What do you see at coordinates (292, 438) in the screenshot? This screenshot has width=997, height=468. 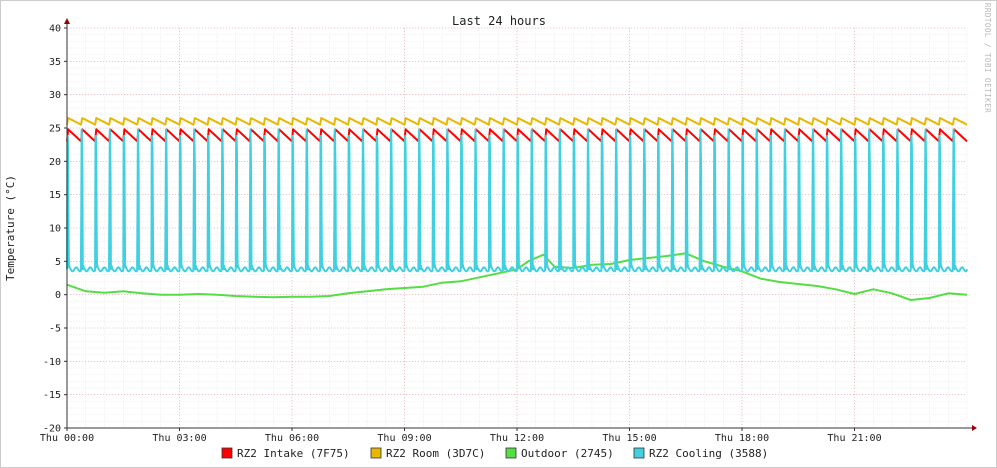 I see `x-tick-label: Thu 06:00` at bounding box center [292, 438].